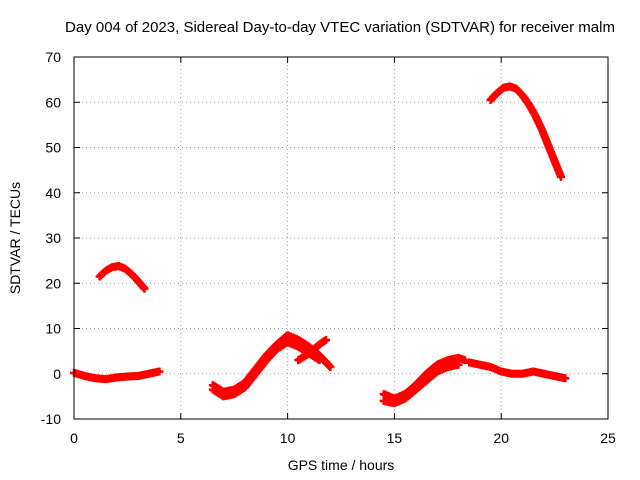  Describe the element at coordinates (53, 102) in the screenshot. I see `y-tick-label: 60` at that location.